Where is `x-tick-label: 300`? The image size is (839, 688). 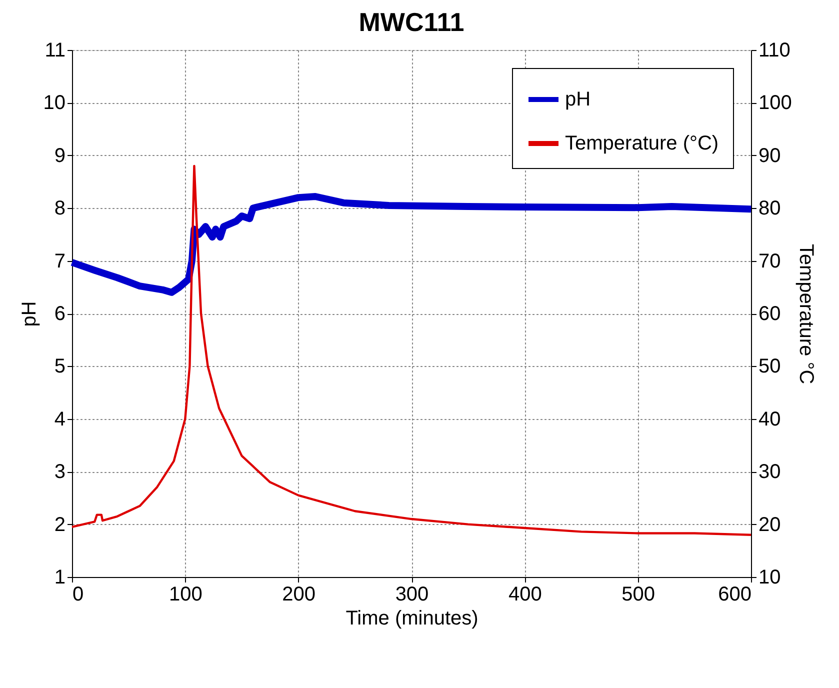 x-tick-label: 300 is located at coordinates (412, 595).